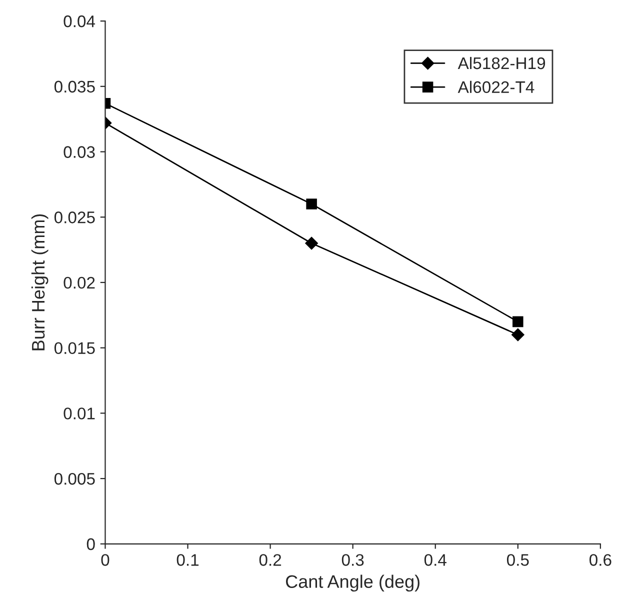  Describe the element at coordinates (74, 218) in the screenshot. I see `y-tick-label: 0.025` at that location.